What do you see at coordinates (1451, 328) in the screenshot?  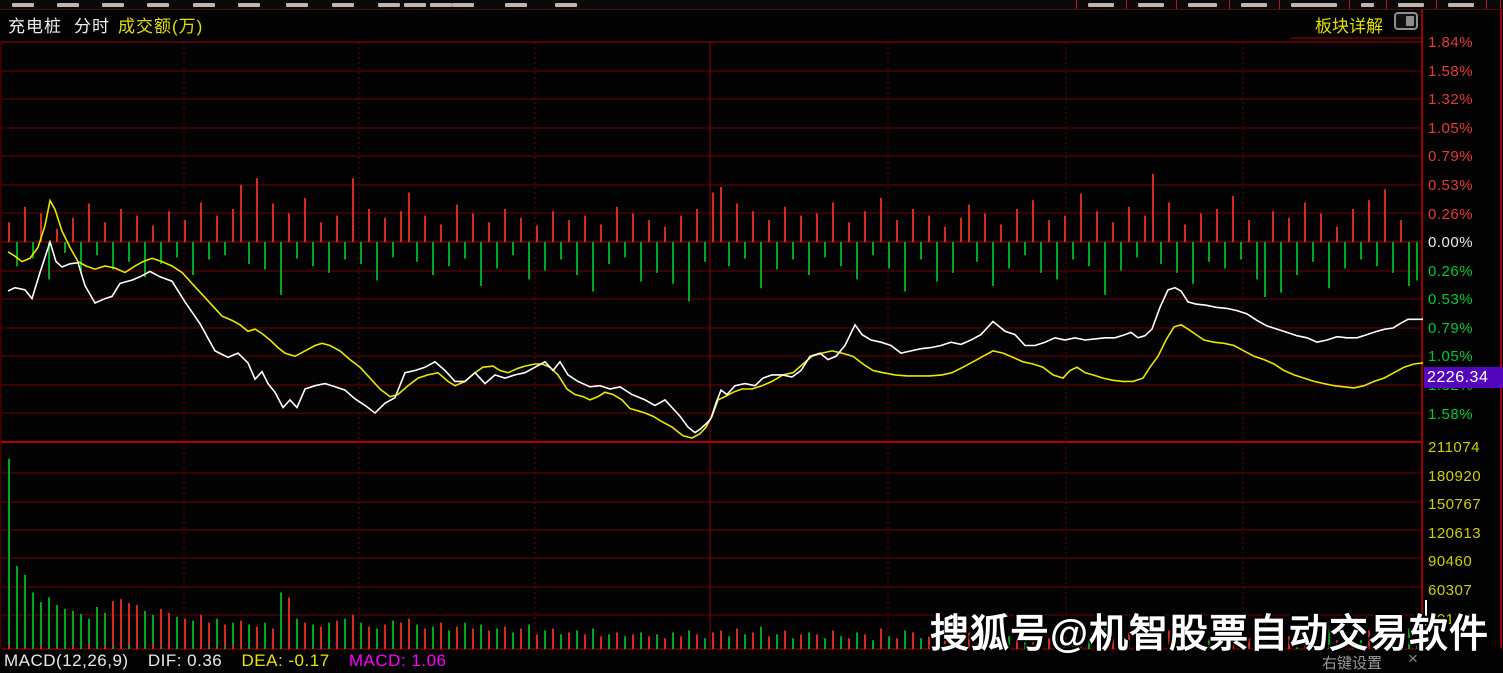 I see `axis-label-down: 0.79%` at bounding box center [1451, 328].